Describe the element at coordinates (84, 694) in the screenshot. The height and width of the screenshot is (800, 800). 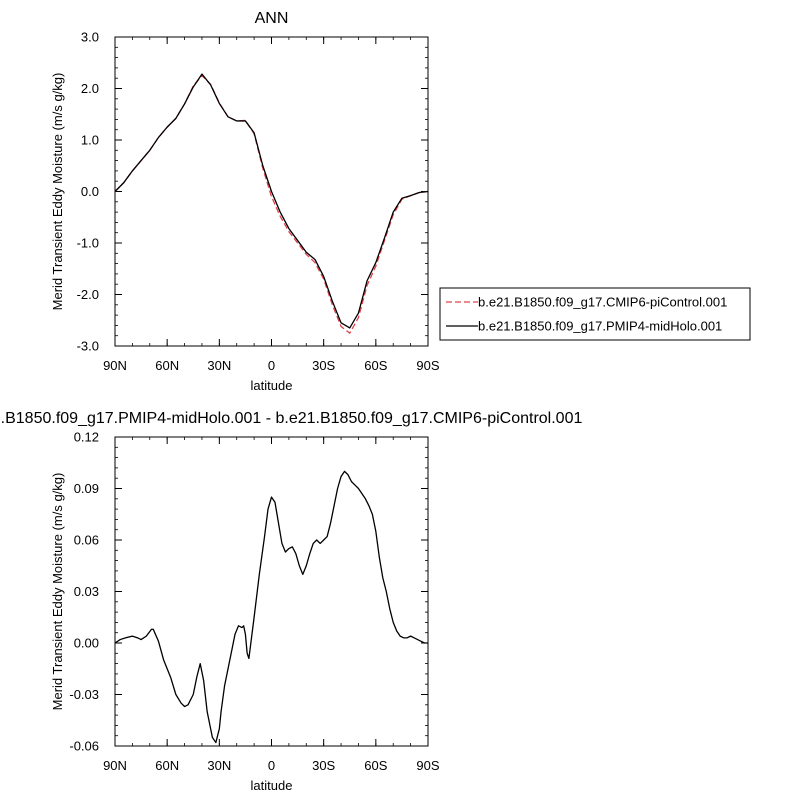
I see `chart-2-y-tick-label: -0.03` at that location.